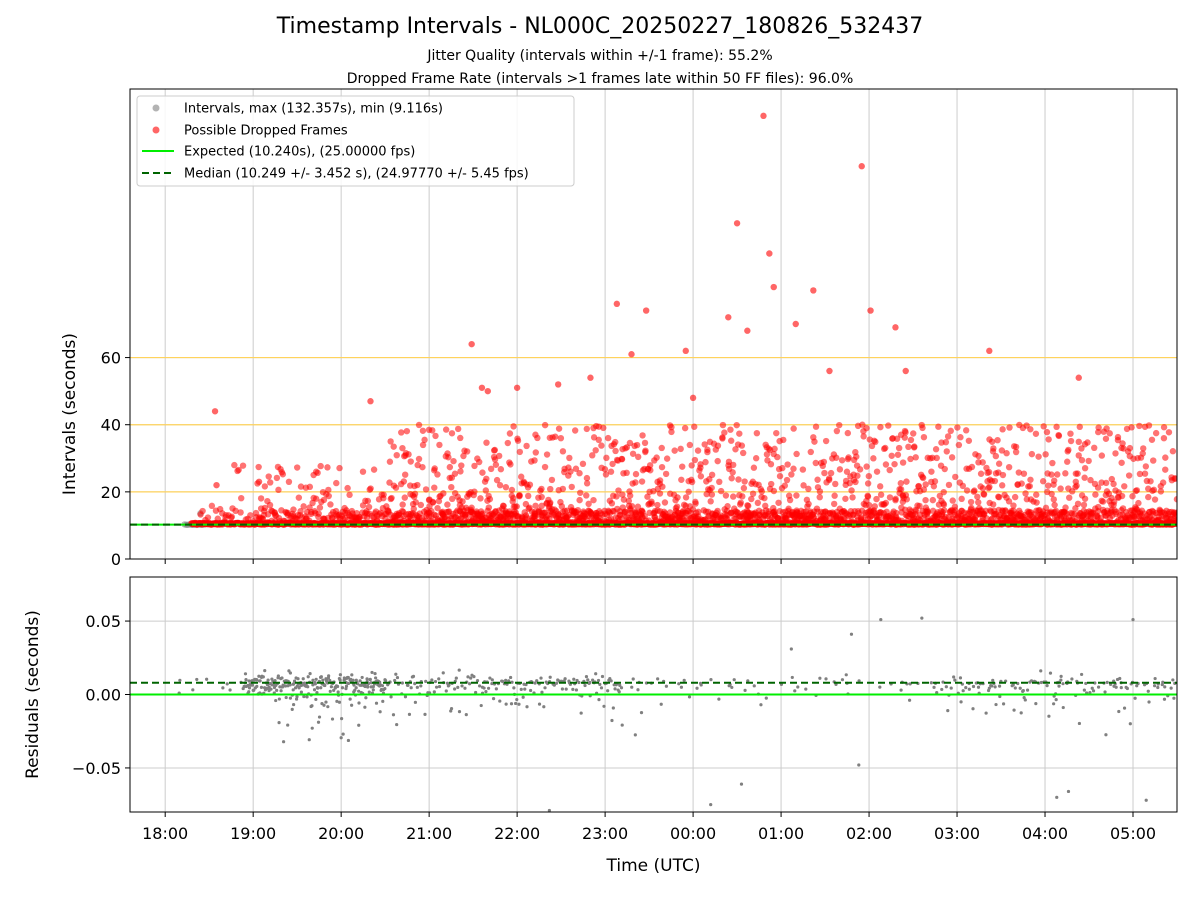  I want to click on x-tick-label: 23:00, so click(605, 833).